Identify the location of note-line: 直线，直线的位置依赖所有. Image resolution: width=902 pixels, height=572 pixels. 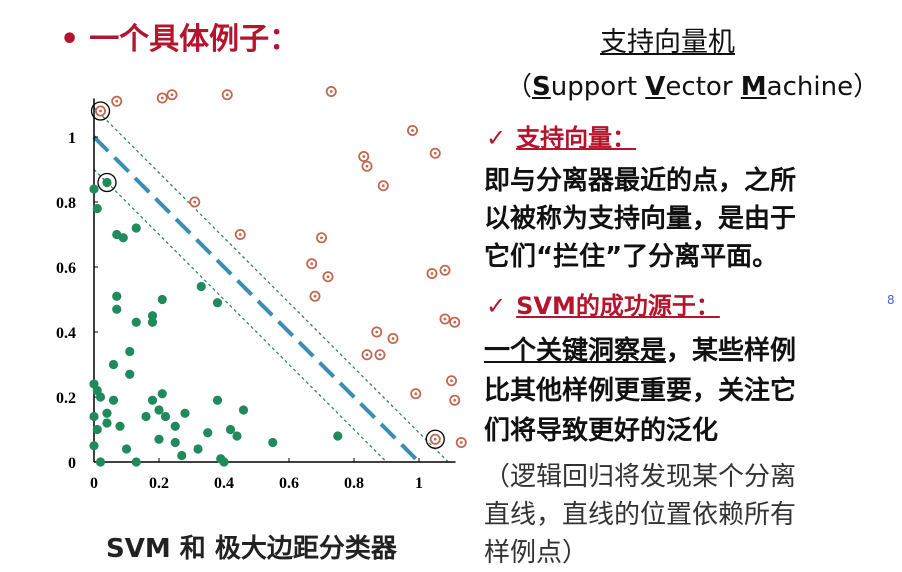
(640, 515).